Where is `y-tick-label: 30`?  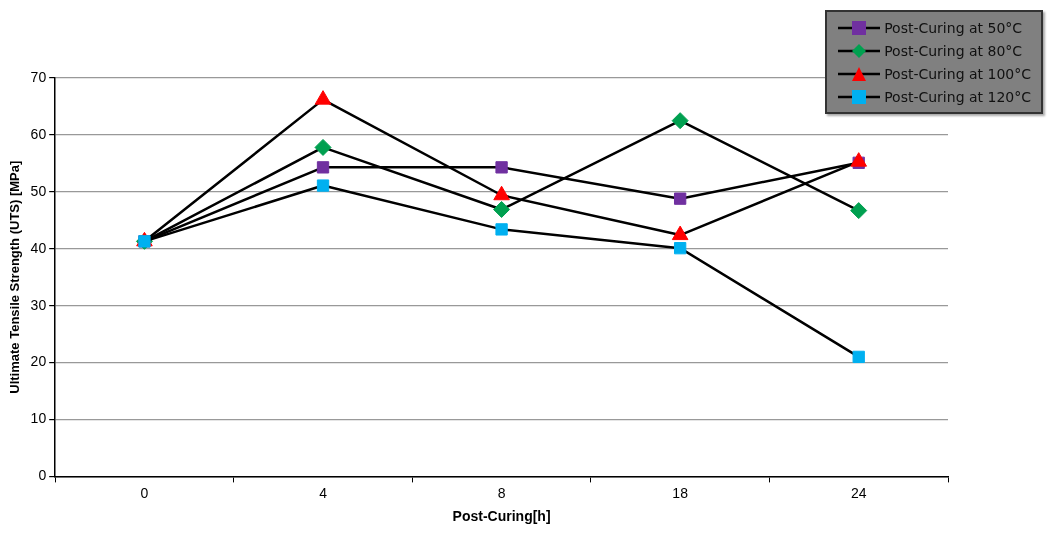 y-tick-label: 30 is located at coordinates (38, 304).